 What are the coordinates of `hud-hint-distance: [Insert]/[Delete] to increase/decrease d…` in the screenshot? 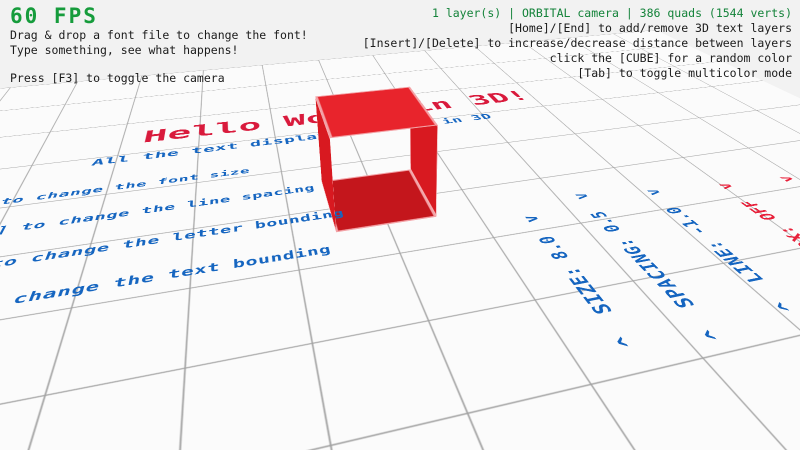 It's located at (577, 43).